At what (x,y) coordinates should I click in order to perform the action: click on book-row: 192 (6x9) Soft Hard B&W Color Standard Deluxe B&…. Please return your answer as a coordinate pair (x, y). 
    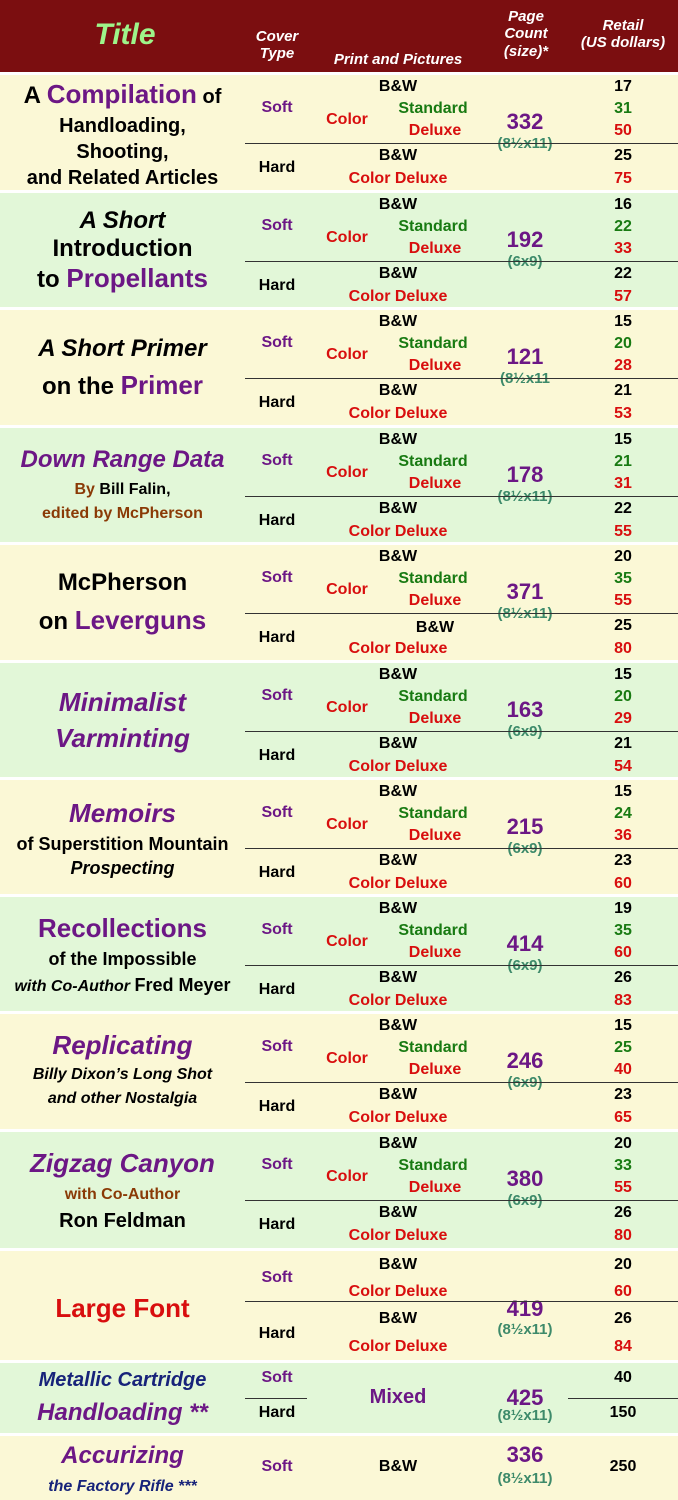
    Looking at the image, I should click on (339, 248).